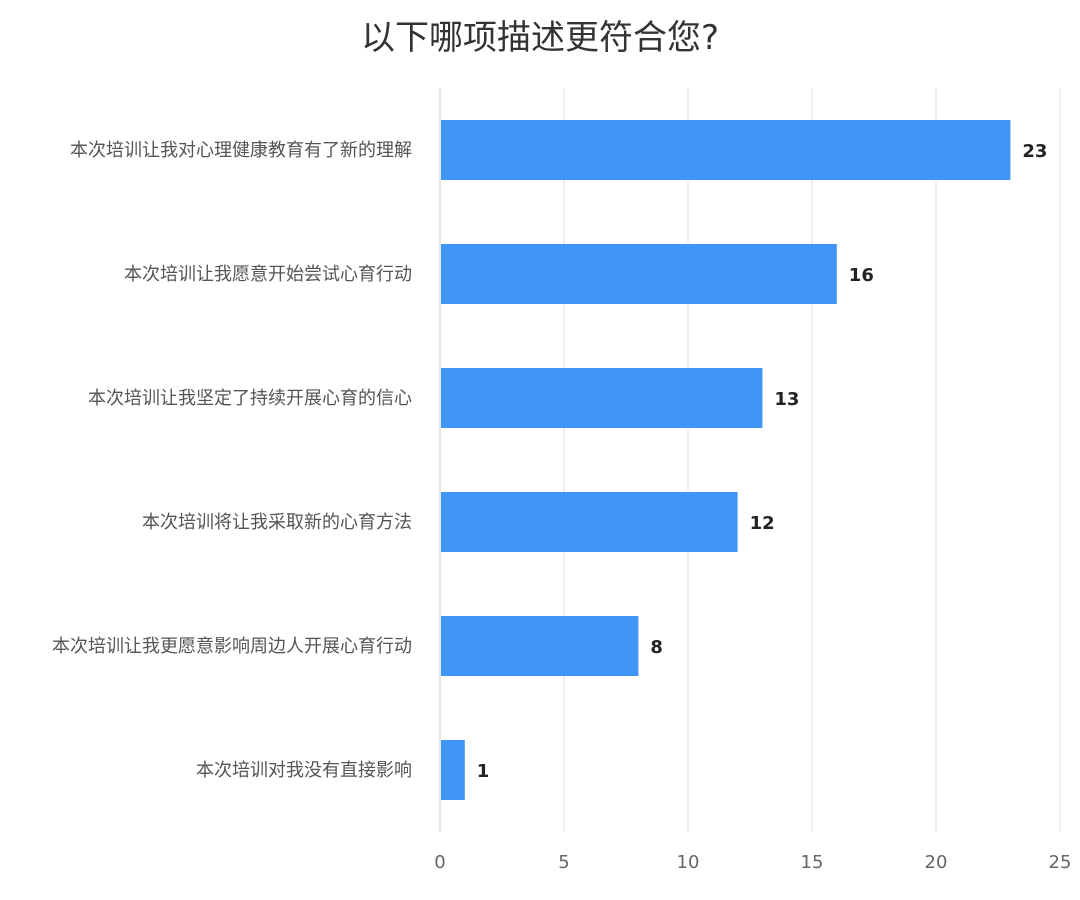  Describe the element at coordinates (439, 862) in the screenshot. I see `x-tick-label: 0` at that location.